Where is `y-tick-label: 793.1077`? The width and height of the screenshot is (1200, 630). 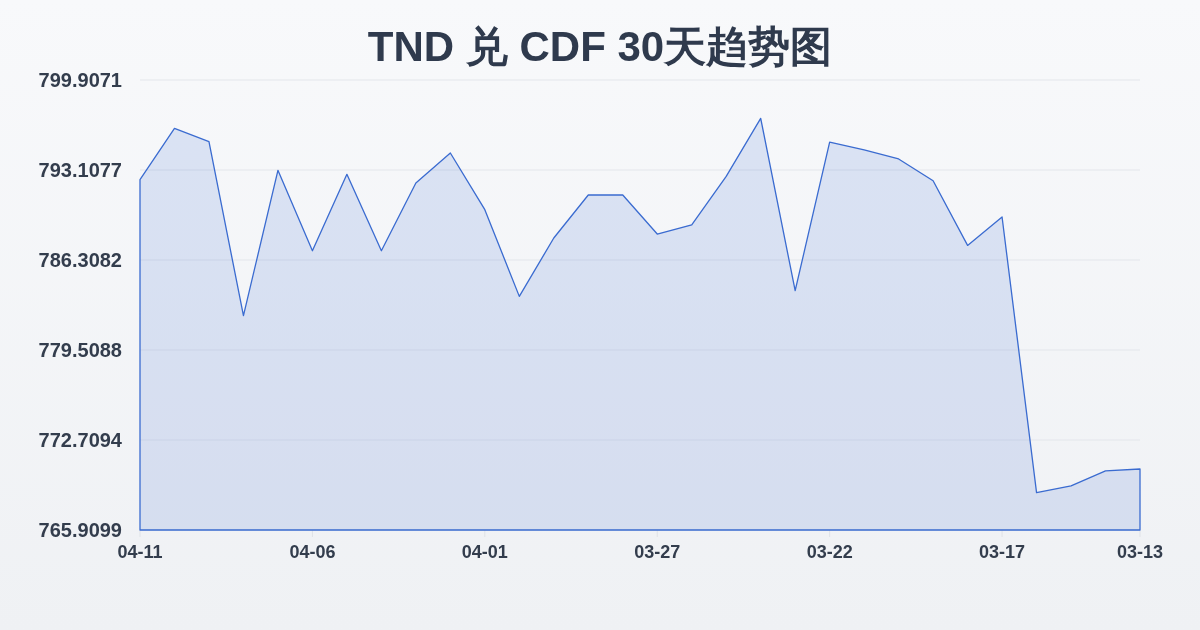
y-tick-label: 793.1077 is located at coordinates (80, 170).